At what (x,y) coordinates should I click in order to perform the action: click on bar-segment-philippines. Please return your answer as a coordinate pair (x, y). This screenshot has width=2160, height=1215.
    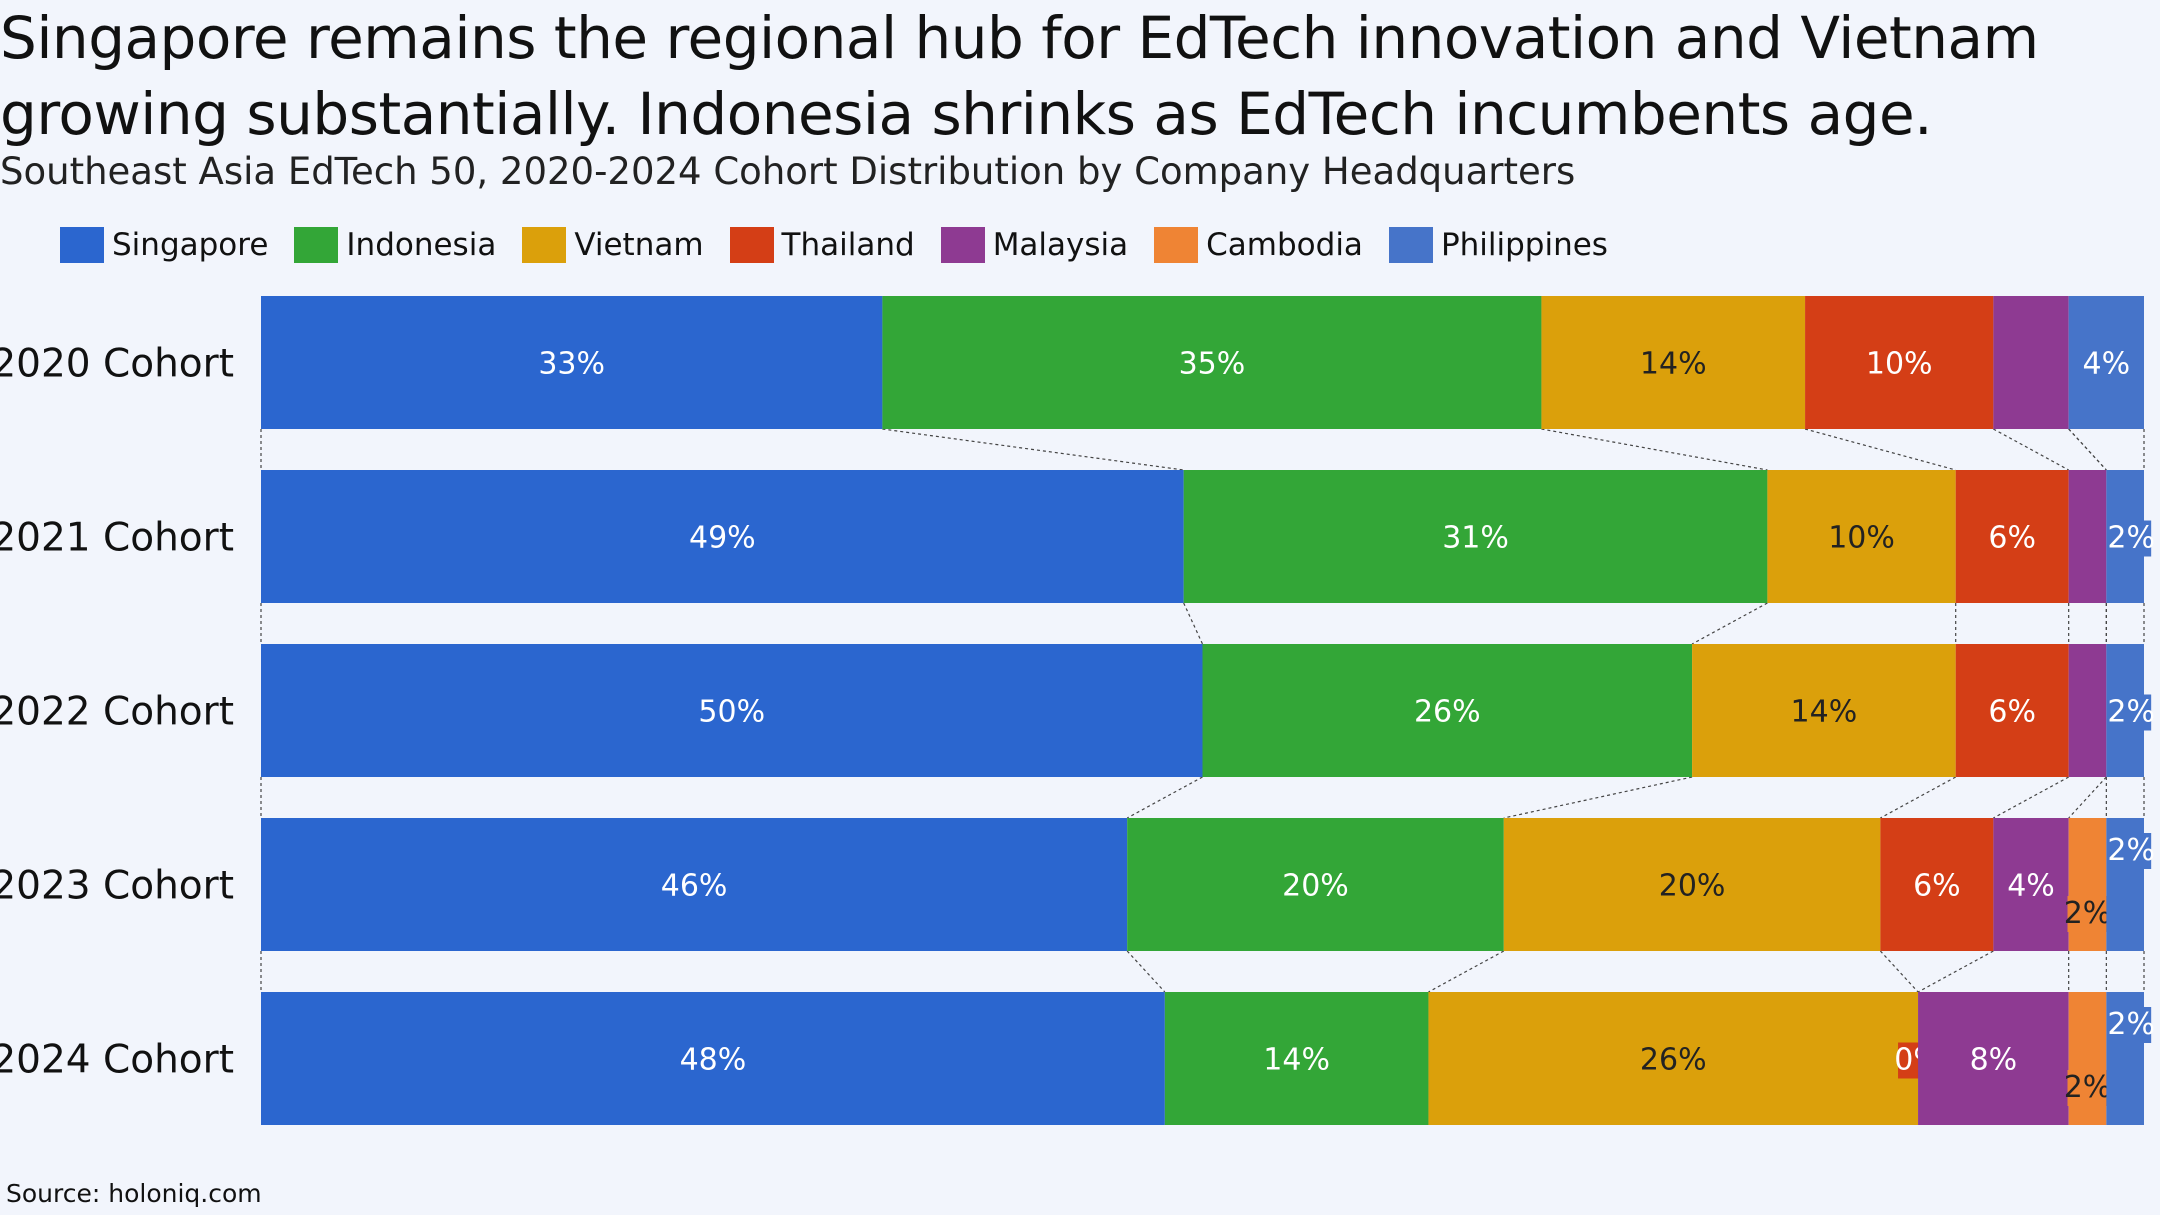
    Looking at the image, I should click on (2106, 362).